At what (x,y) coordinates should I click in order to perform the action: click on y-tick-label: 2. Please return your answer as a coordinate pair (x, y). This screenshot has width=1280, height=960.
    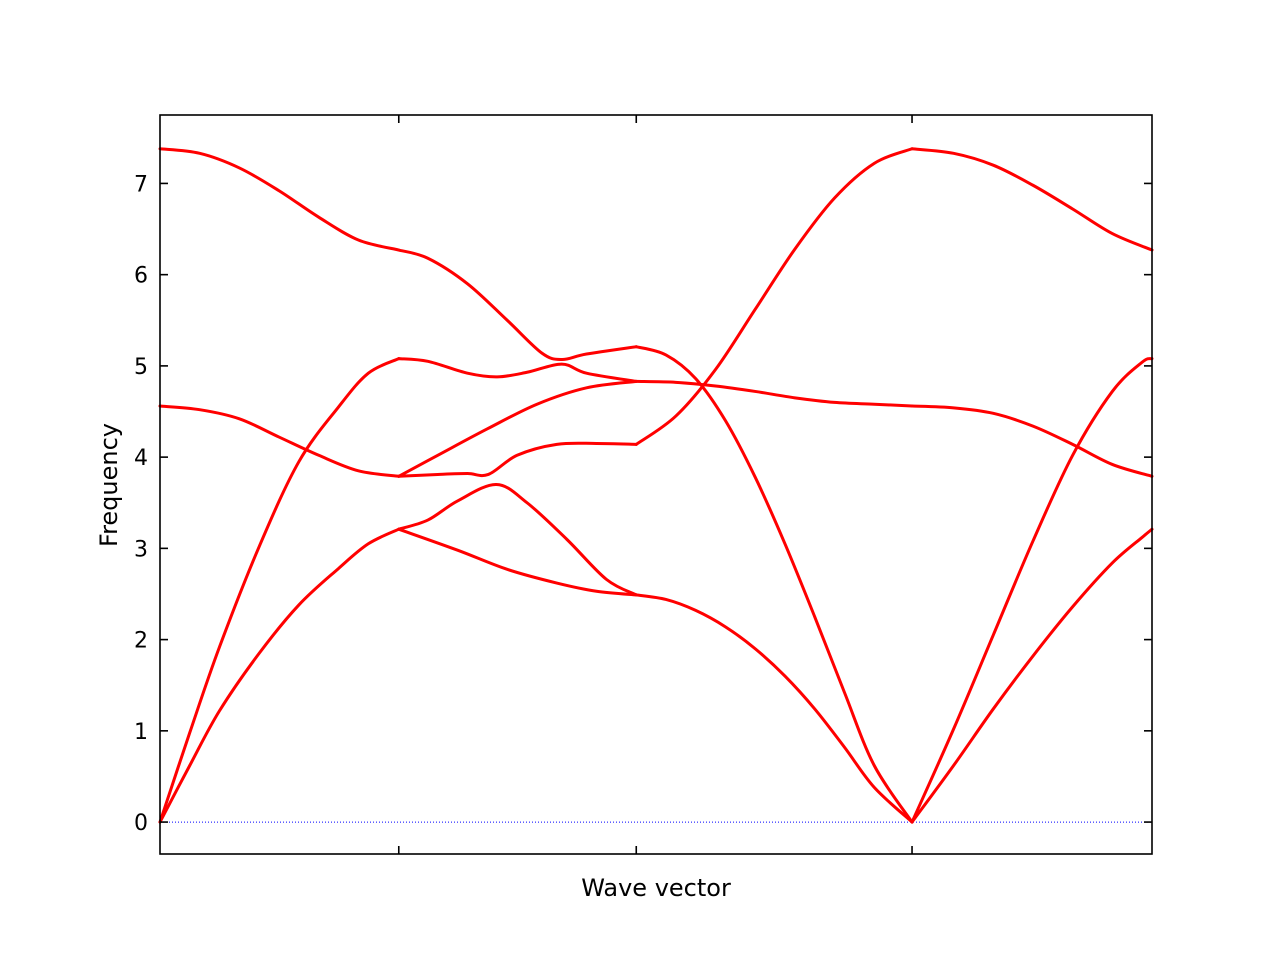
    Looking at the image, I should click on (141, 641).